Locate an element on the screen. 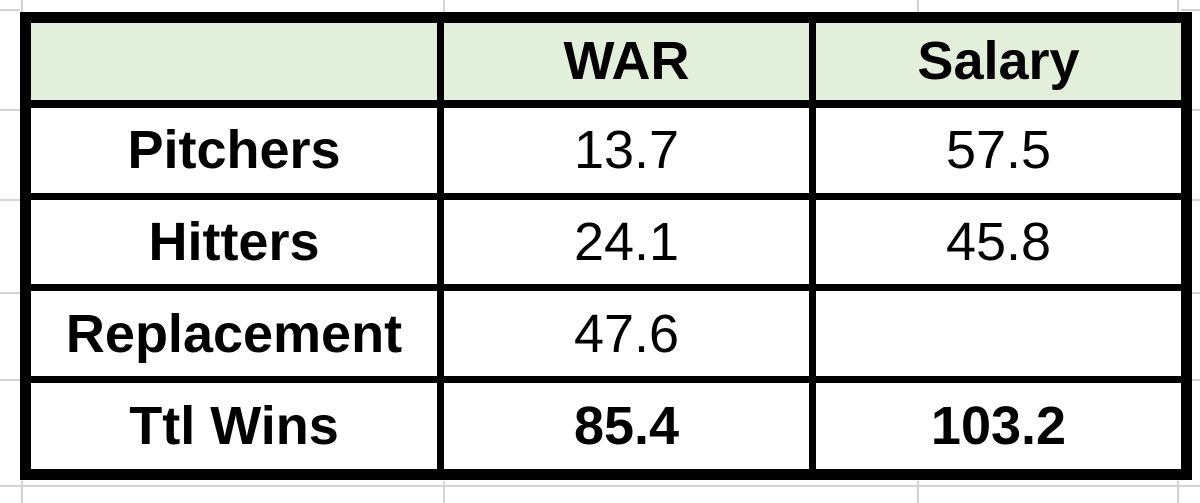 The width and height of the screenshot is (1200, 503). row-label-cell: Ttl Wins is located at coordinates (233, 427).